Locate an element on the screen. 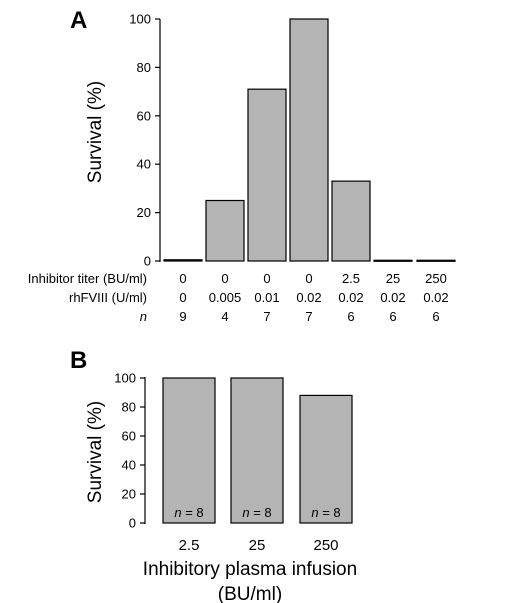 The width and height of the screenshot is (520, 603). panel-b-x-category-label: 250 is located at coordinates (325, 545).